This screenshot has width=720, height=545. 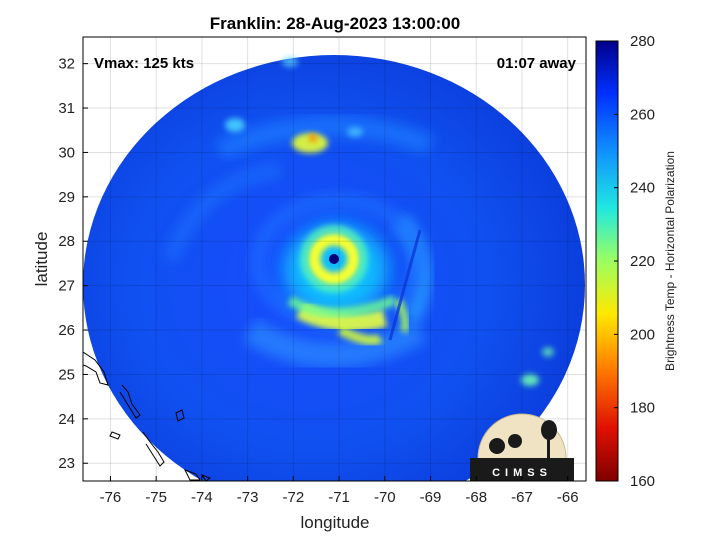 I want to click on logo-tower-leg, so click(x=548, y=447).